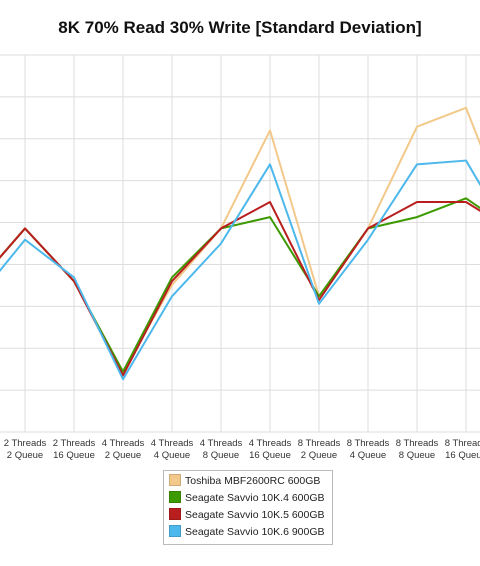 This screenshot has height=566, width=480. What do you see at coordinates (368, 449) in the screenshot?
I see `x-tick-label: 8 Threads 4 Queue` at bounding box center [368, 449].